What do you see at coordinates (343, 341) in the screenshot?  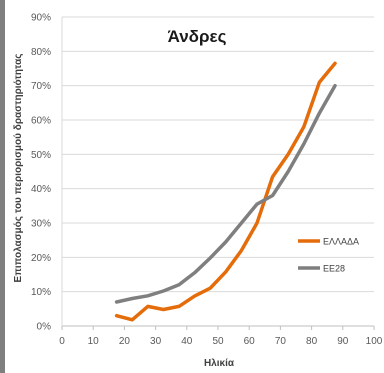 I see `x-tick-label: 90` at bounding box center [343, 341].